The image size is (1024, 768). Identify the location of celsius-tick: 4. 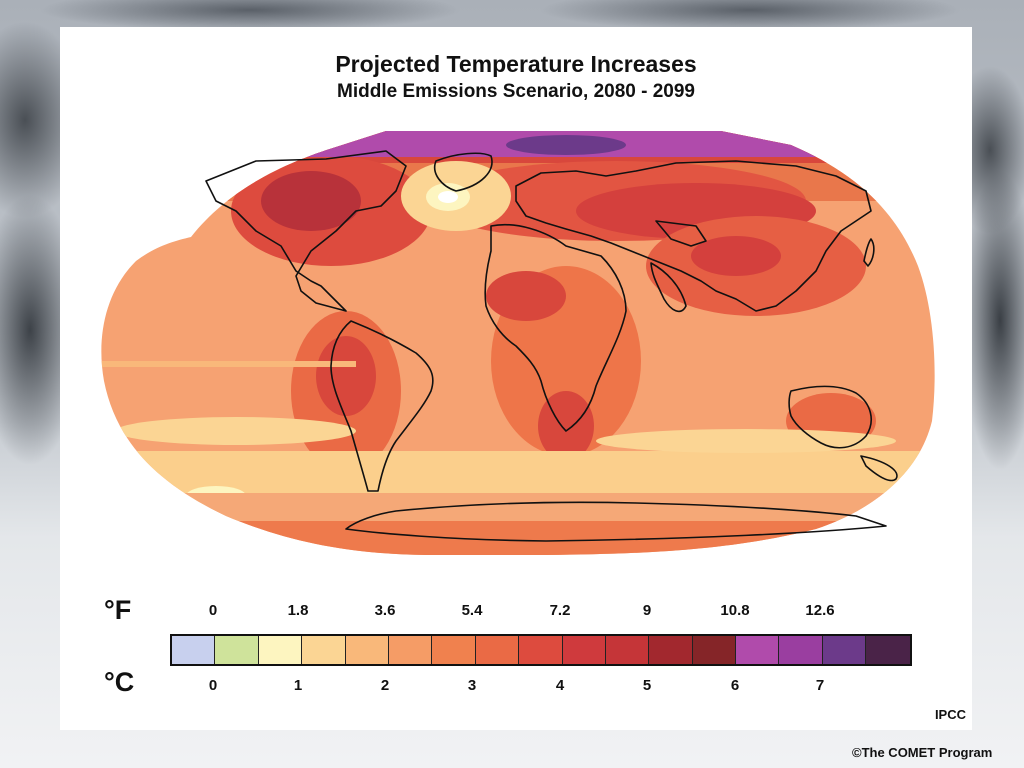
(560, 685).